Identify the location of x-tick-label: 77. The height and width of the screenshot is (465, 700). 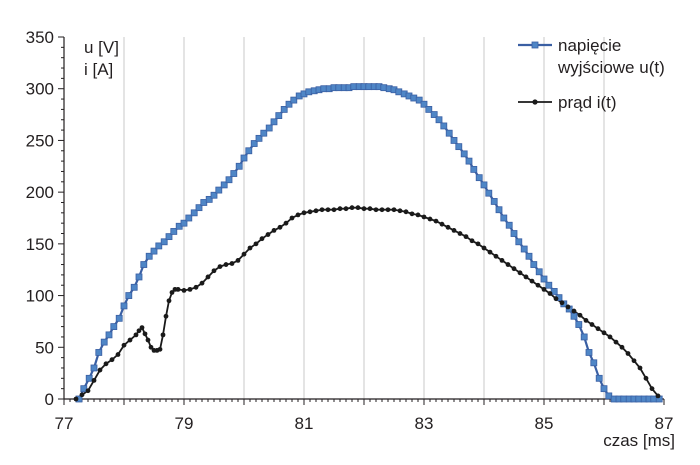
(64, 423).